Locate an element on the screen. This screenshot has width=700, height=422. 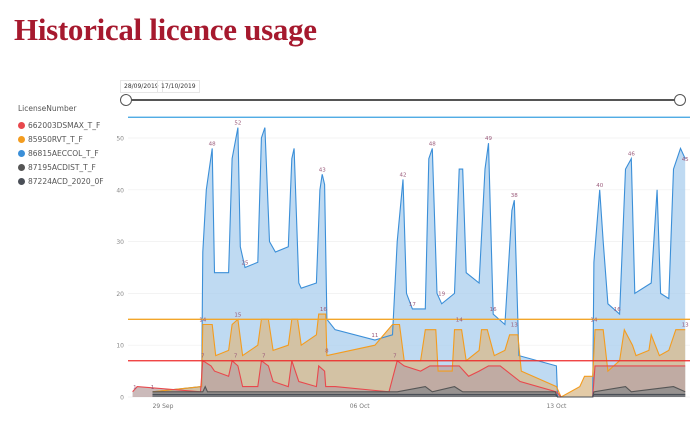
y-tick-label: 0 is located at coordinates (122, 398).